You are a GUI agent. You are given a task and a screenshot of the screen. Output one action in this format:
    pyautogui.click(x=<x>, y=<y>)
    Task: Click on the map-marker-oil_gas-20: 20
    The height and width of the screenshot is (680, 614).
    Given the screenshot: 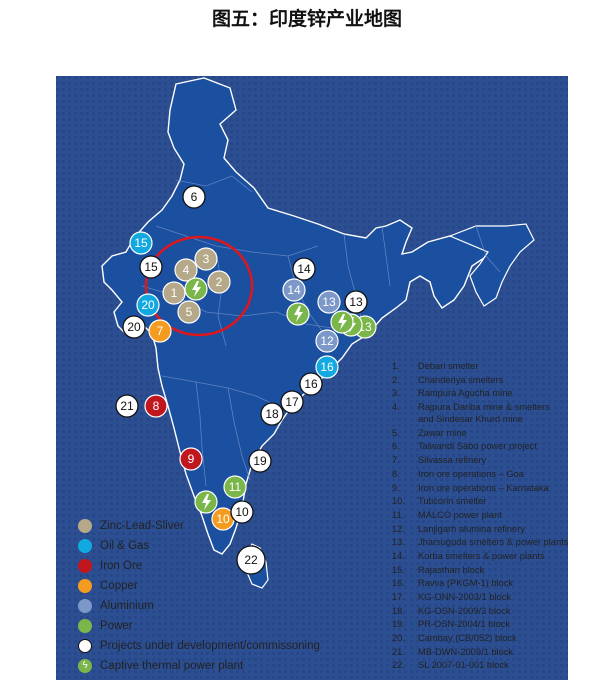 What is the action you would take?
    pyautogui.click(x=148, y=305)
    